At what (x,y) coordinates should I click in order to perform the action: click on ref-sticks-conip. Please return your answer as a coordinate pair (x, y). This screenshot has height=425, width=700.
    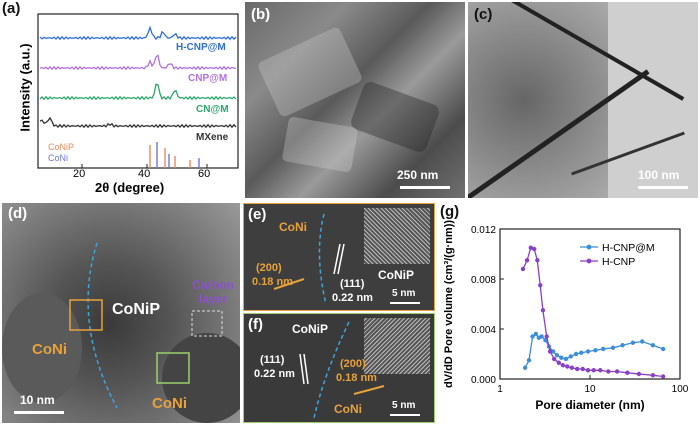
    Looking at the image, I should click on (170, 156).